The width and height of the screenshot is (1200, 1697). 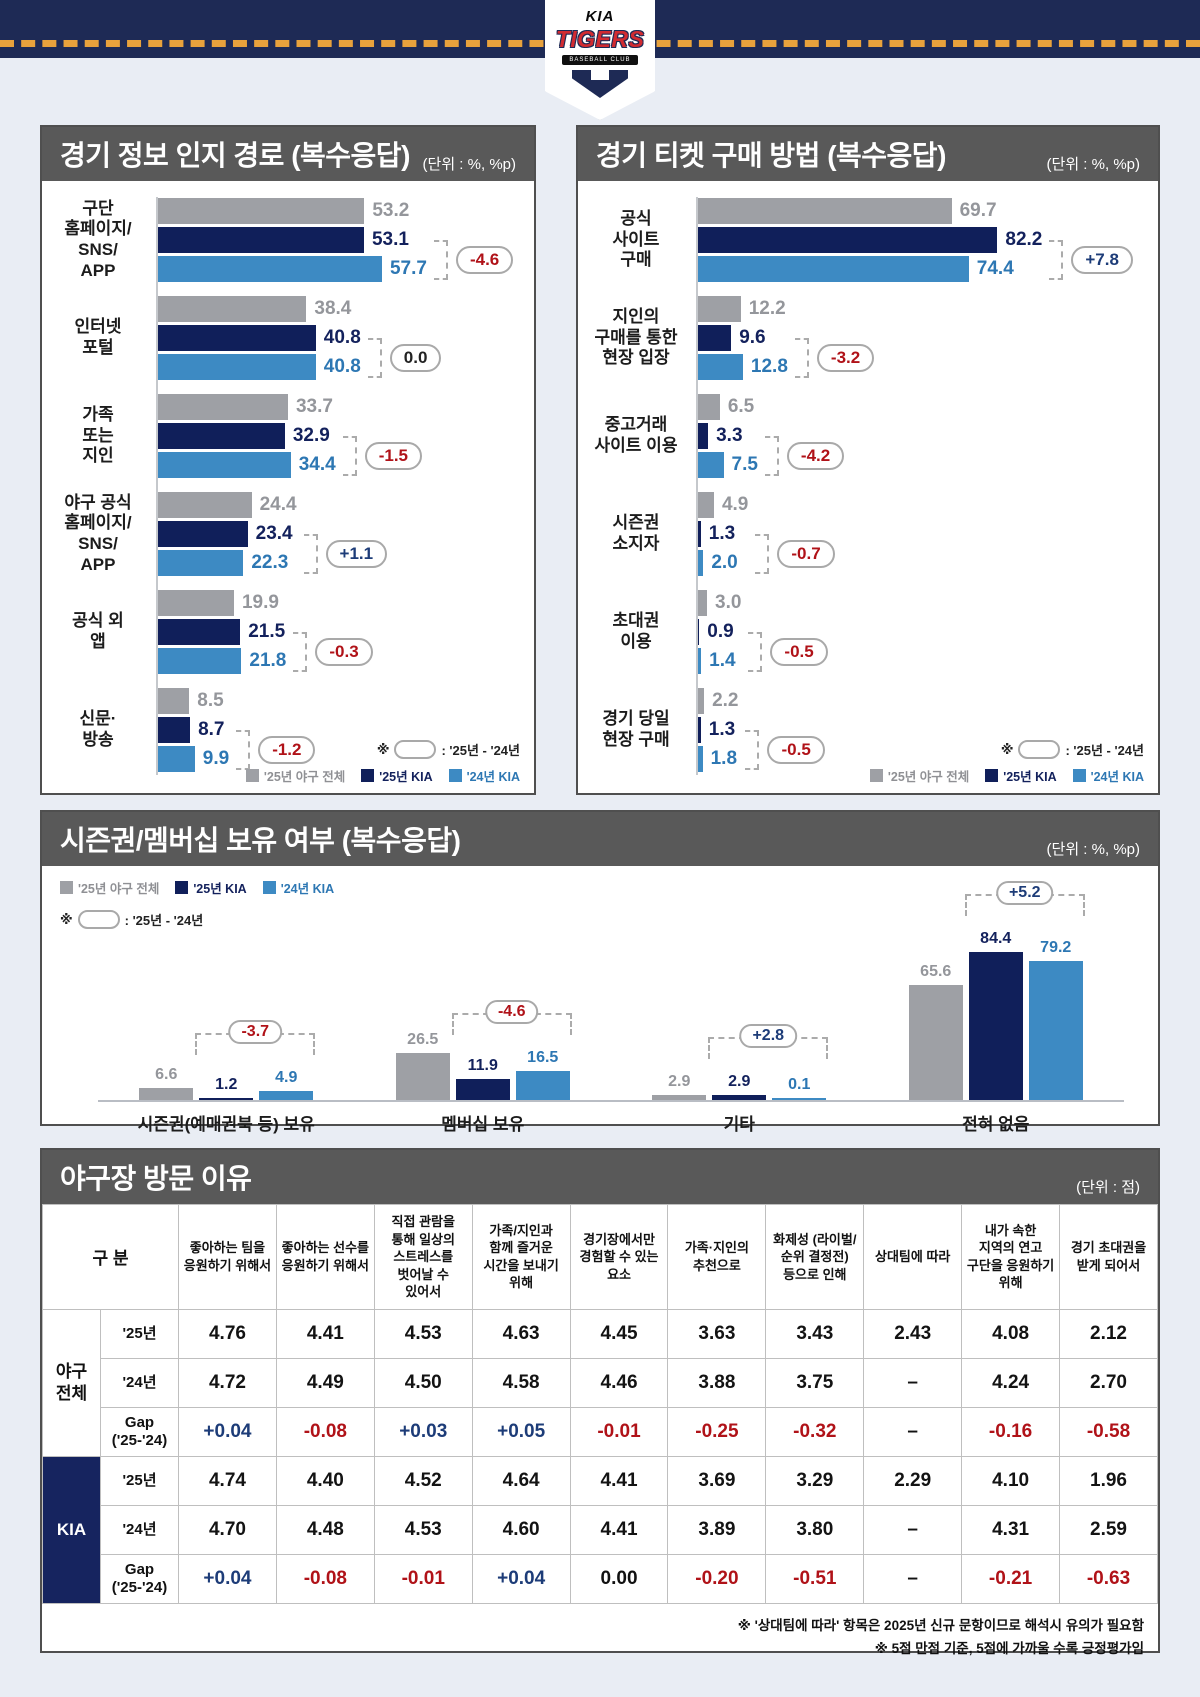 I want to click on group-cell: 야구 전체, so click(x=71, y=1382).